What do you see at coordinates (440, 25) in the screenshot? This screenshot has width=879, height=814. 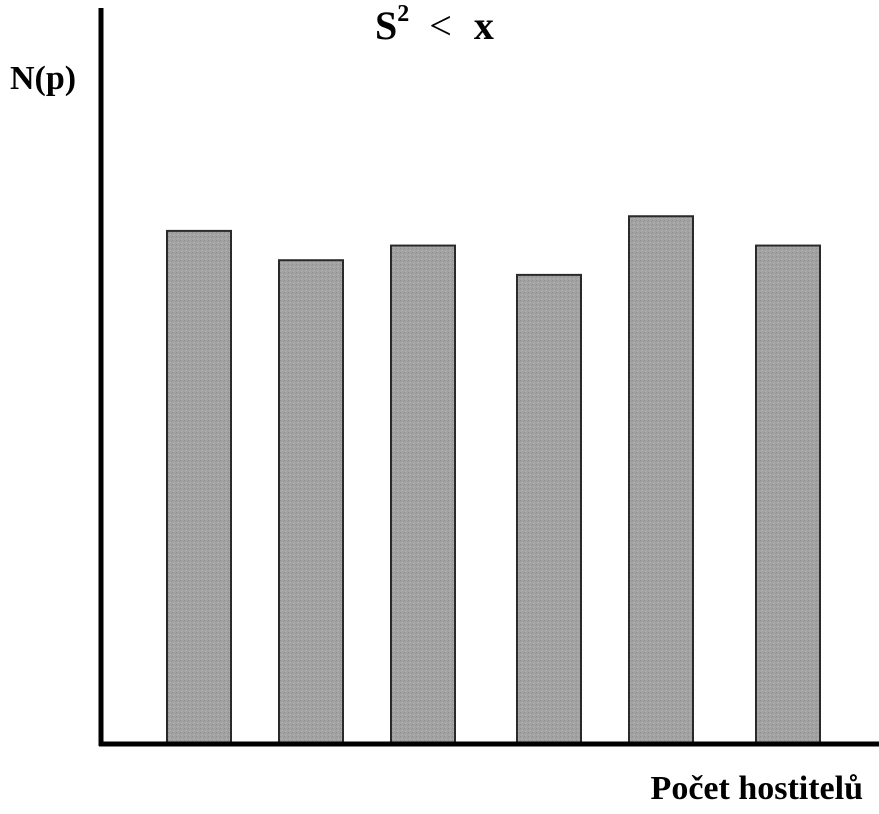 I see `title-operator: <` at bounding box center [440, 25].